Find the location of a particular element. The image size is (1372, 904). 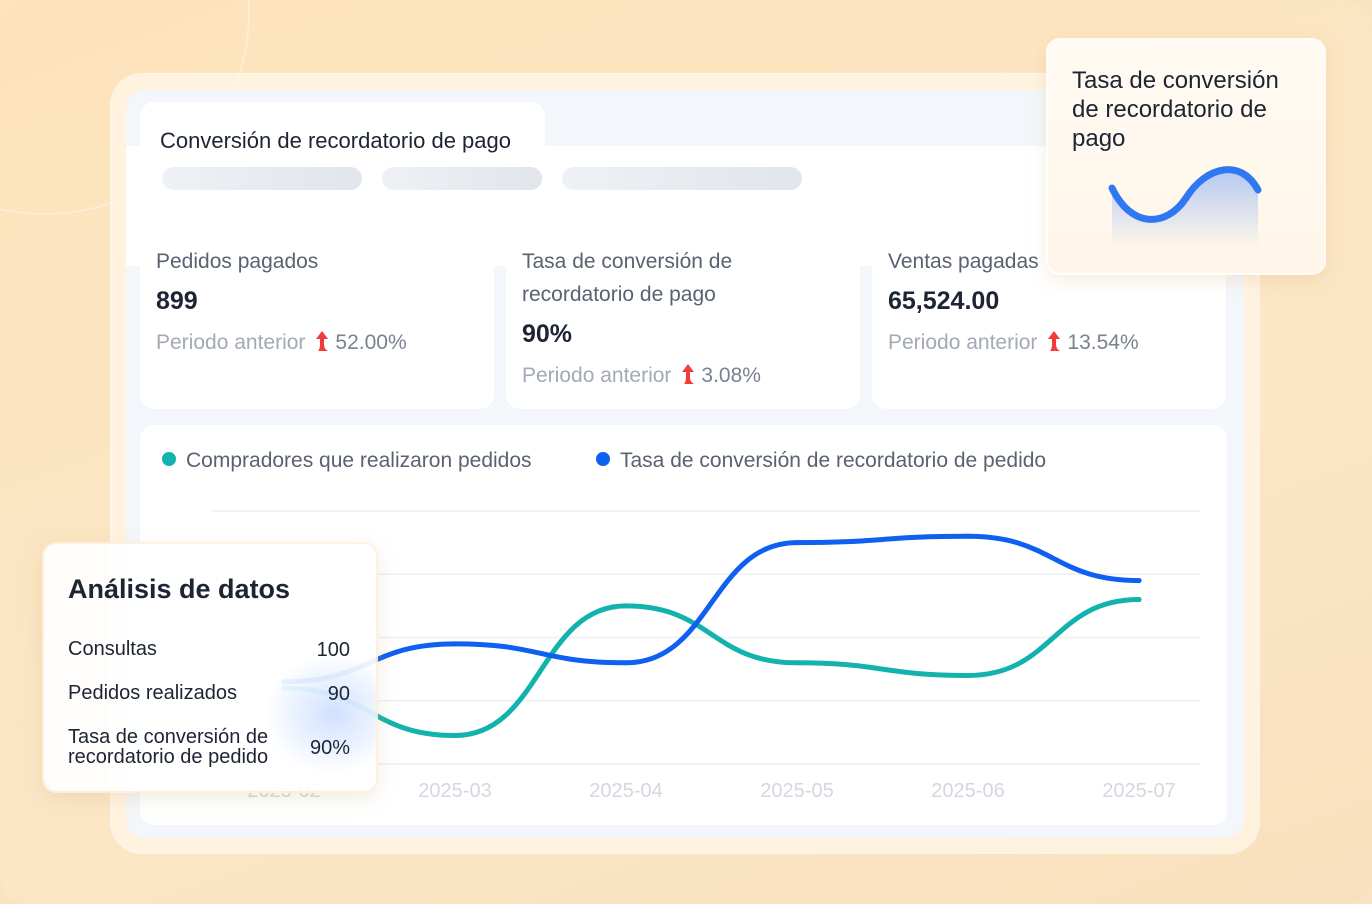

tab-payment-reminder-conversion: Conversión de recordatorio de pago is located at coordinates (342, 132).